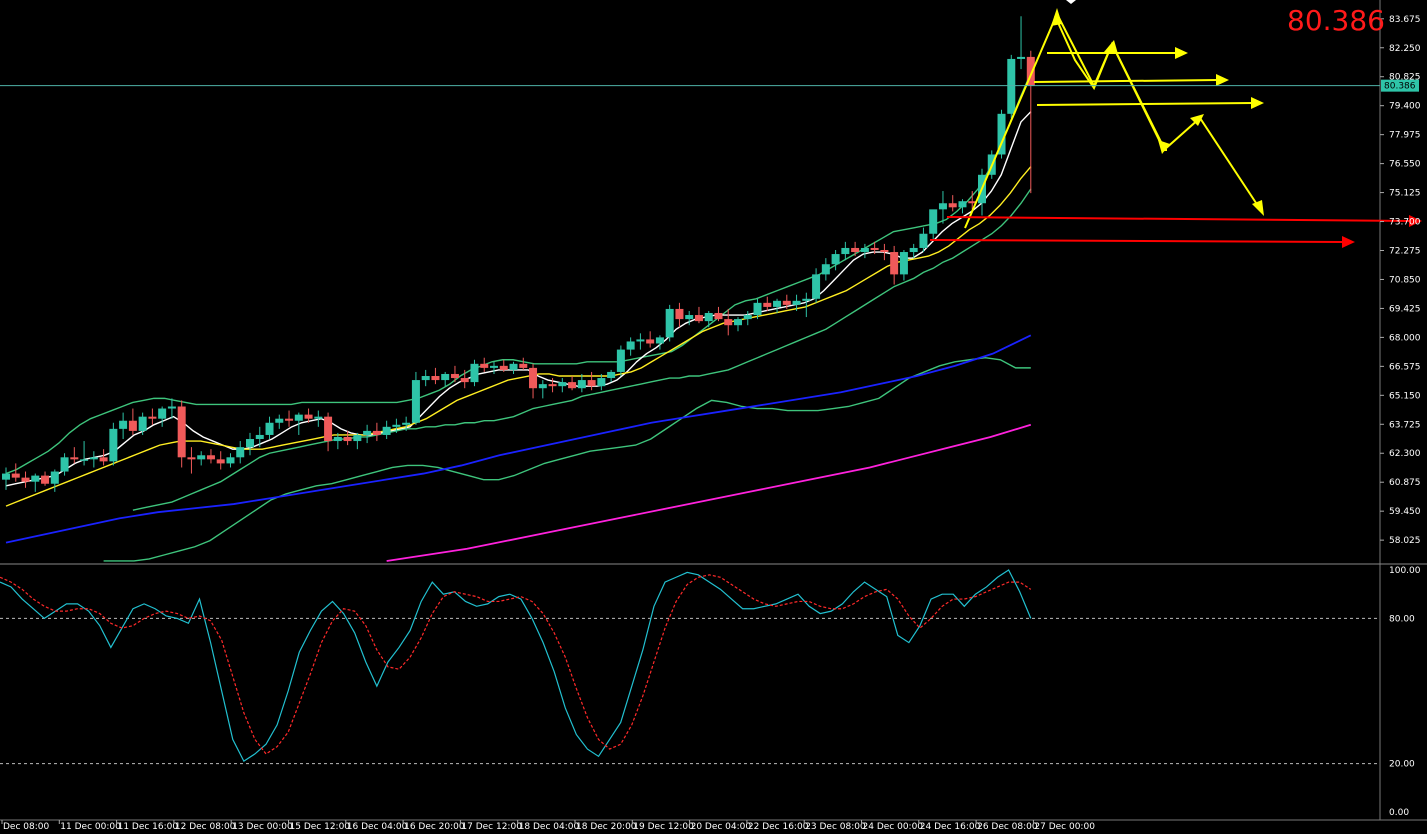 The width and height of the screenshot is (1427, 834). I want to click on top-marker, so click(1071, 2).